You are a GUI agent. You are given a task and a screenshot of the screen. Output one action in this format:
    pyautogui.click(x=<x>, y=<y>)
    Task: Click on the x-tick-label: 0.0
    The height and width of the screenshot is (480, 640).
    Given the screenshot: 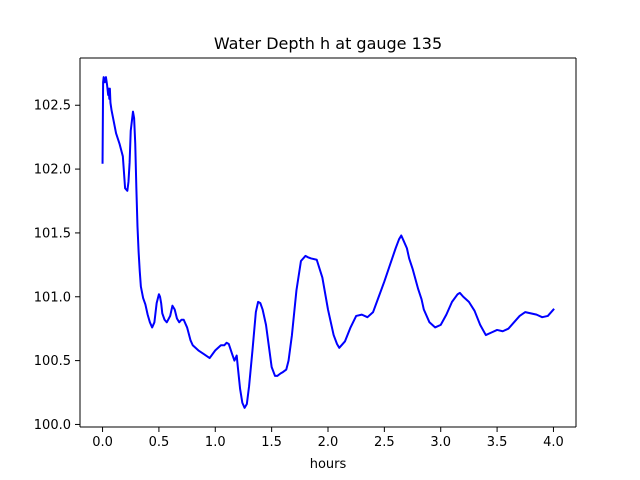 What is the action you would take?
    pyautogui.click(x=102, y=442)
    